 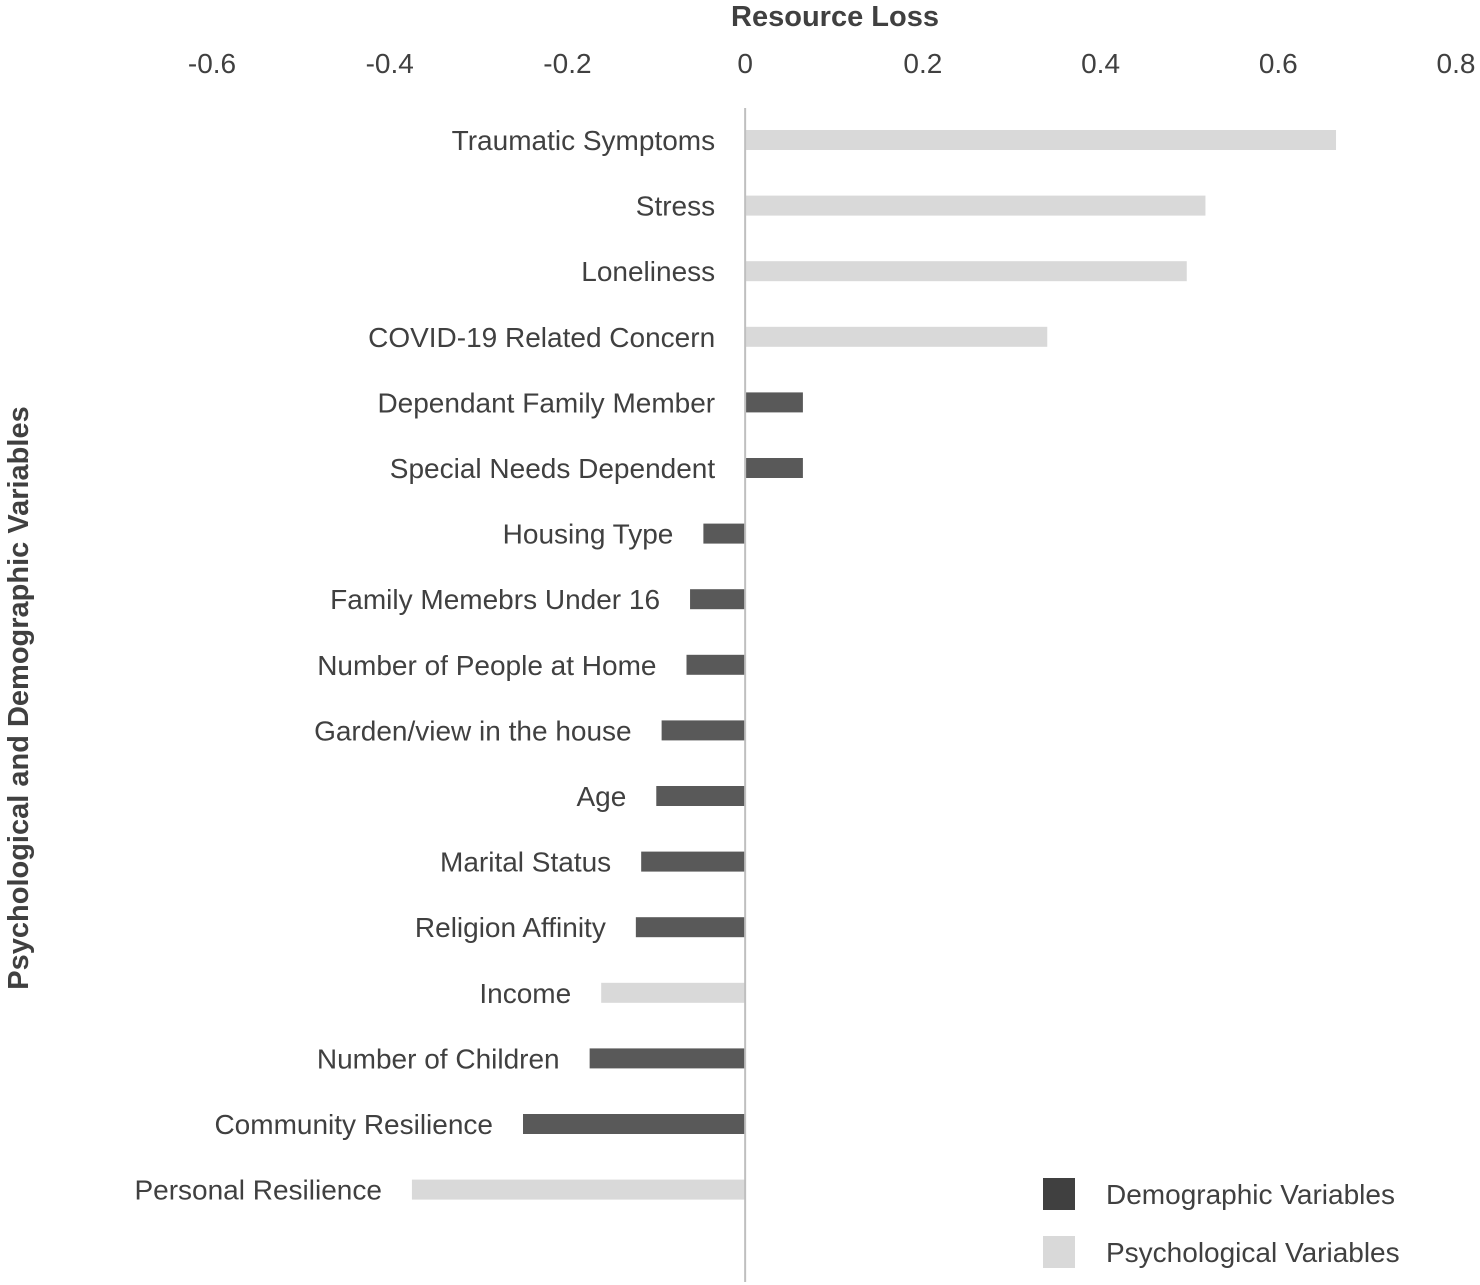 What do you see at coordinates (1278, 63) in the screenshot?
I see `x-tick-label: 0.6` at bounding box center [1278, 63].